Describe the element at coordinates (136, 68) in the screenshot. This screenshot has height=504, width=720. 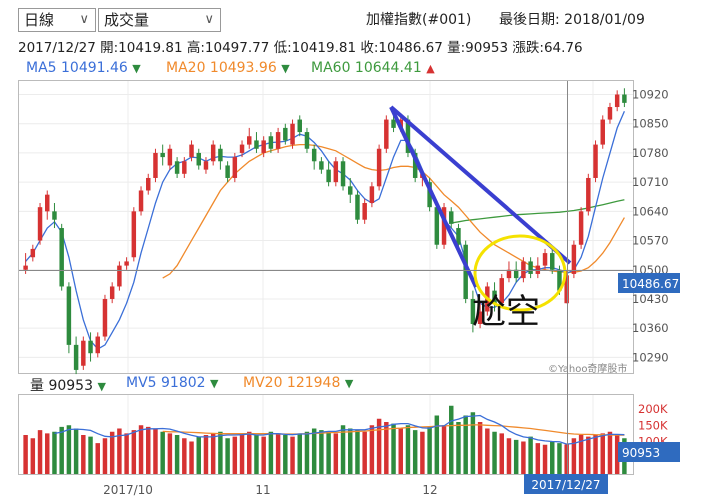
I see `ma5-down-icon: ▼` at that location.